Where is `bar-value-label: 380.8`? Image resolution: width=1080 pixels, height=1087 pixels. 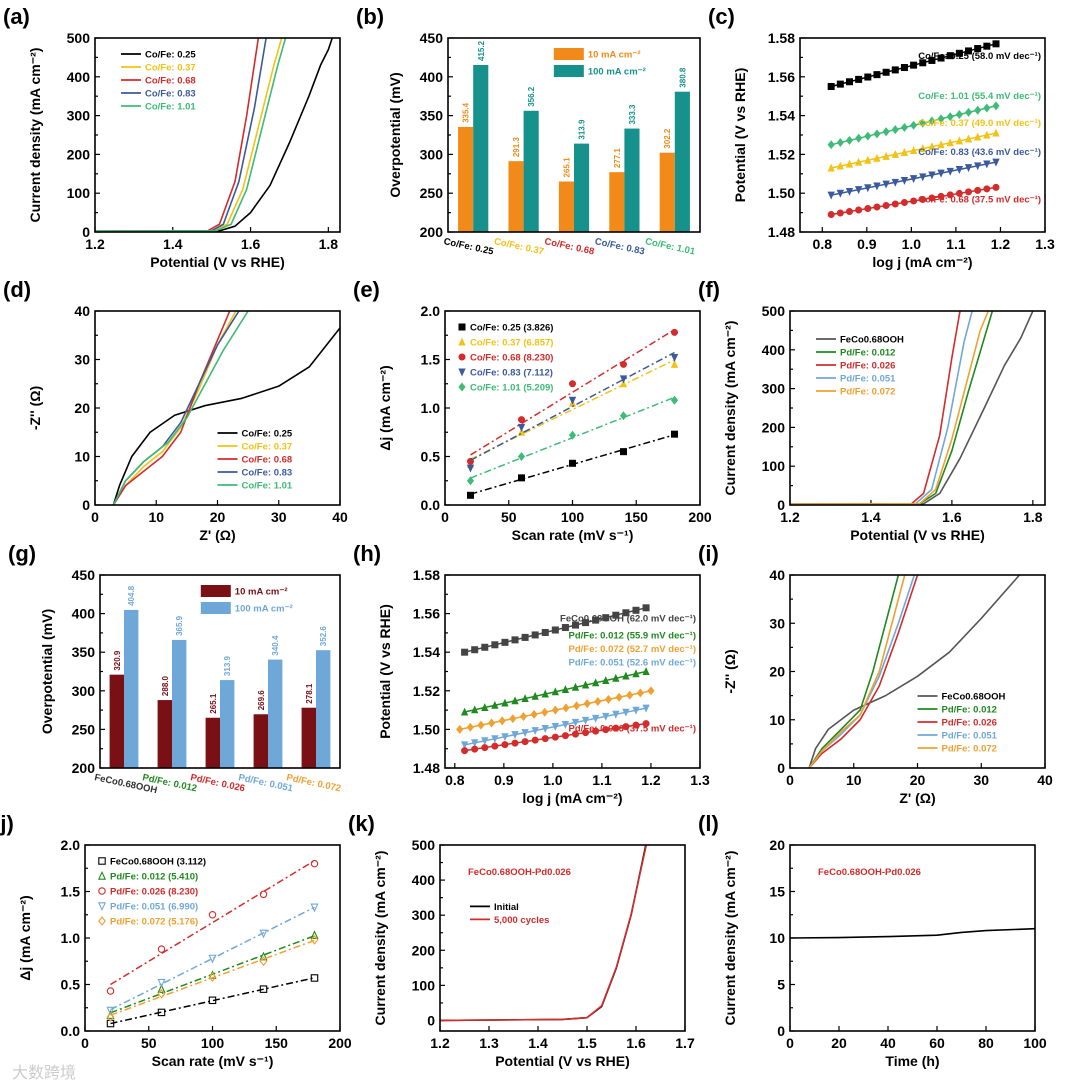
bar-value-label: 380.8 is located at coordinates (682, 77).